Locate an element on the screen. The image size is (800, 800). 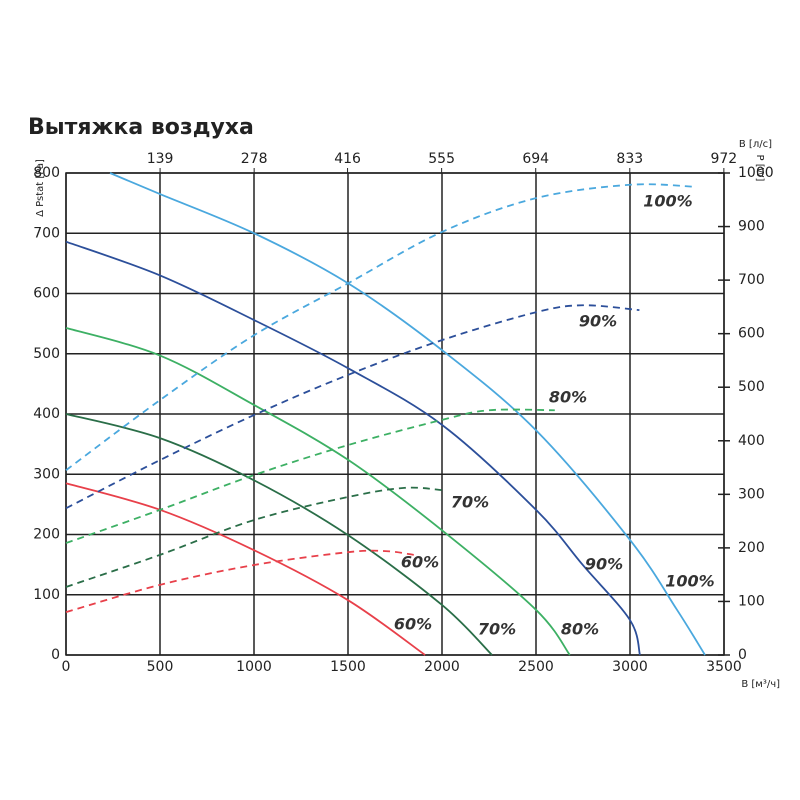
x2-tick-label: 972 is located at coordinates (723, 159).